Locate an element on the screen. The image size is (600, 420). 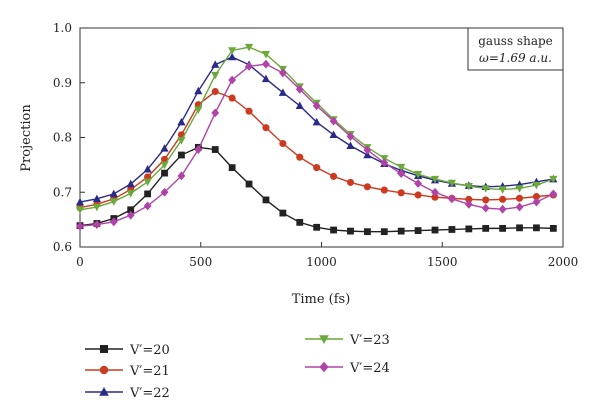
y-tick-label: 0.6 is located at coordinates (62, 247).